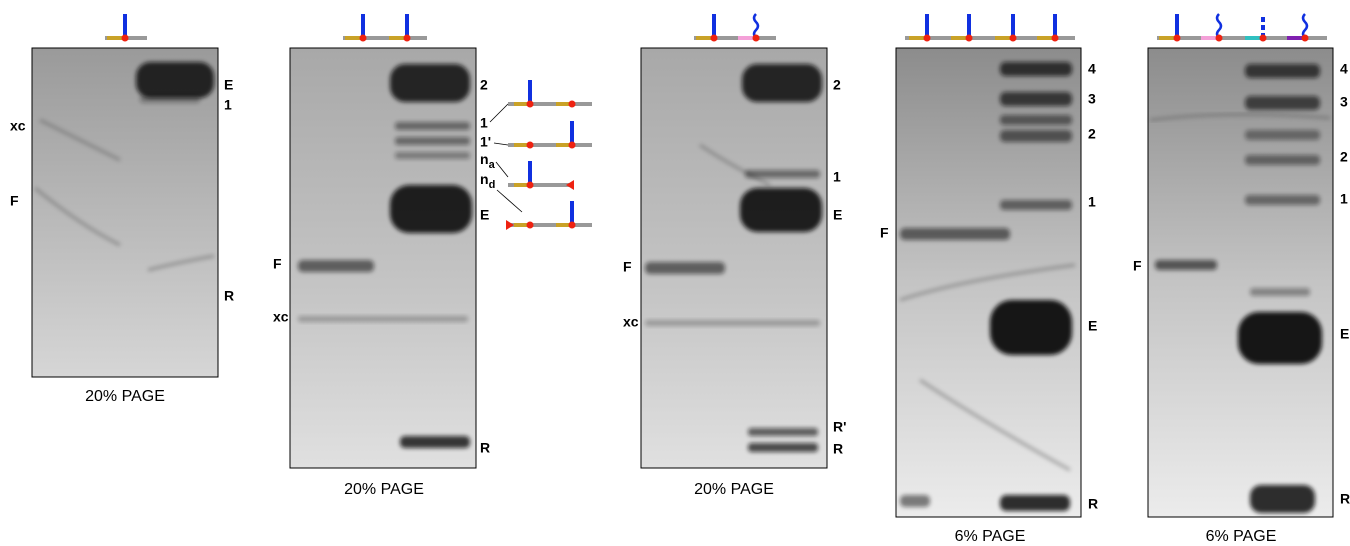 The image size is (1350, 546). I want to click on label-subscript: d, so click(492, 185).